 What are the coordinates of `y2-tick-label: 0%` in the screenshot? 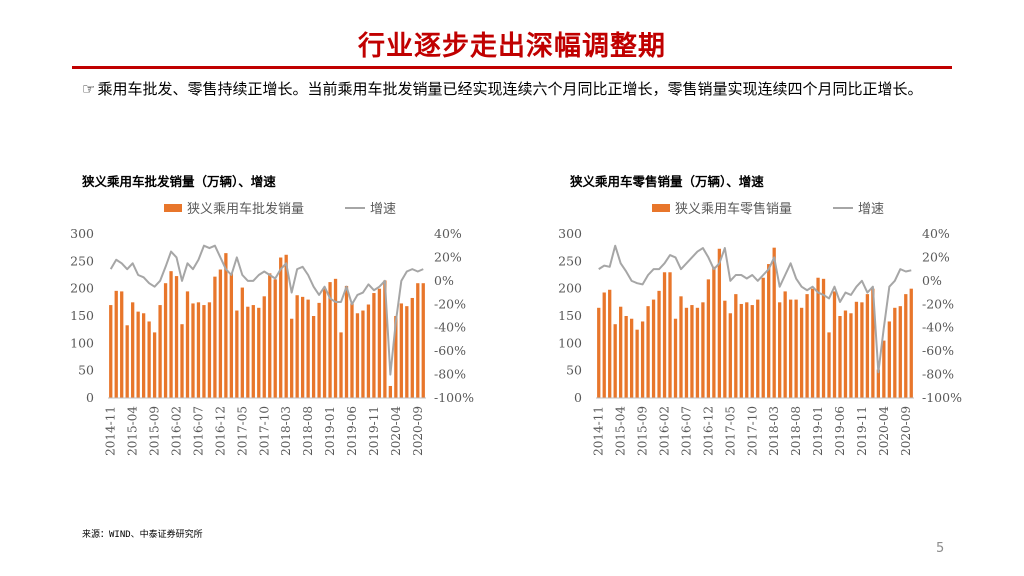 It's located at (932, 280).